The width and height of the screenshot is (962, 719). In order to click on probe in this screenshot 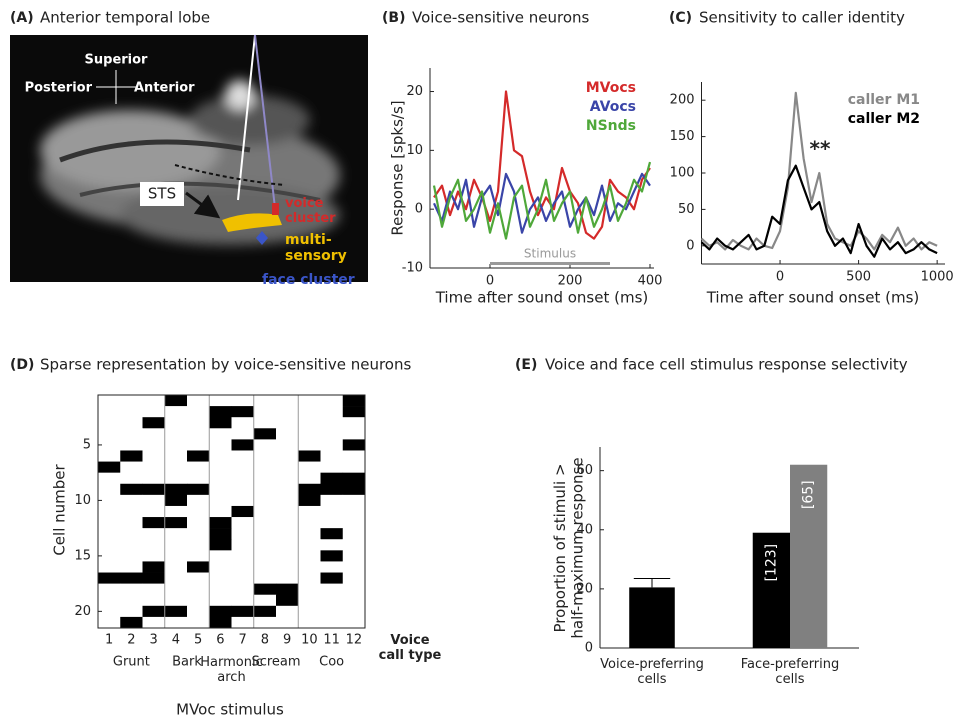, I will do `click(246, 117)`.